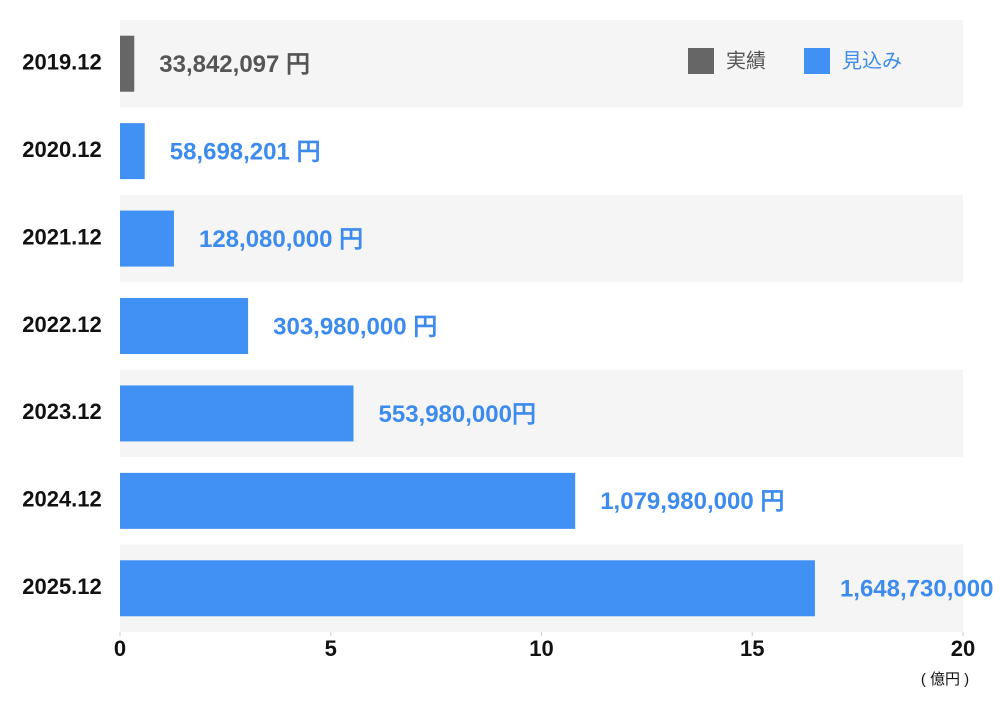 This screenshot has width=1000, height=704. I want to click on legend-label: 実績, so click(746, 60).